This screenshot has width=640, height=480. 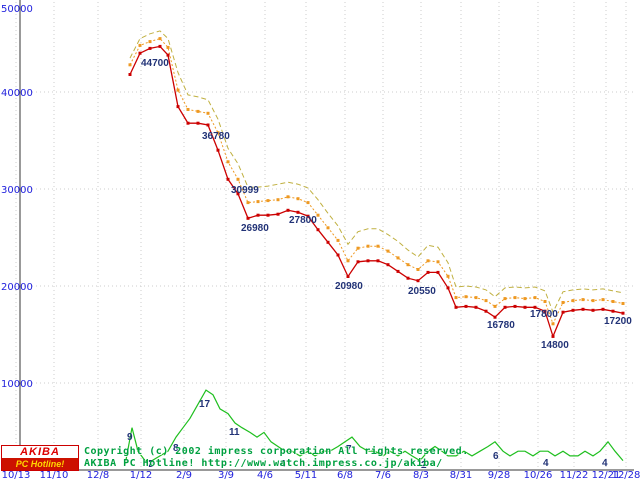 What do you see at coordinates (265, 475) in the screenshot?
I see `svg-text: 4/6` at bounding box center [265, 475].